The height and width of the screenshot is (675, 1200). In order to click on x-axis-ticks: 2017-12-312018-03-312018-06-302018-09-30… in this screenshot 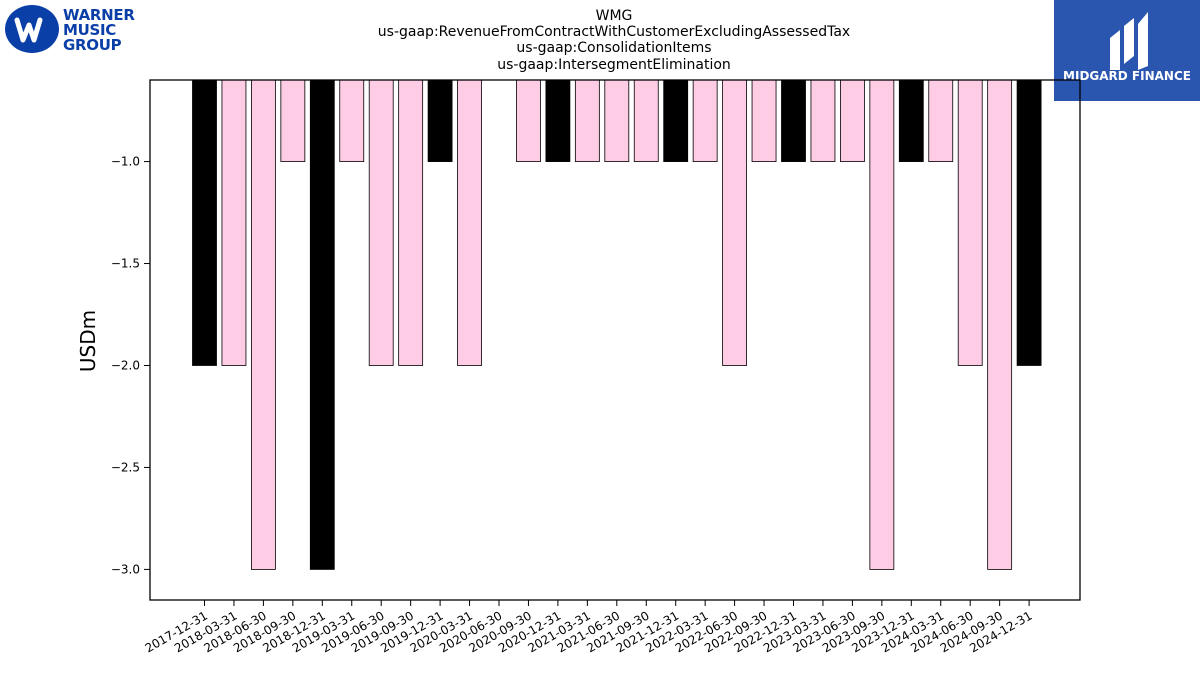, I will do `click(589, 627)`.